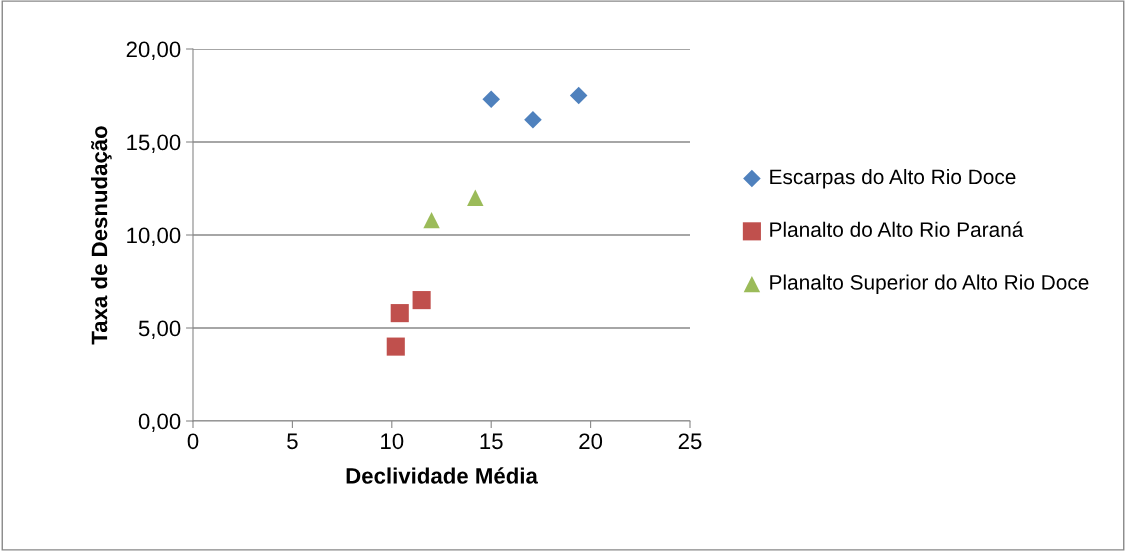  I want to click on y-tick-label: 0,00, so click(159, 422).